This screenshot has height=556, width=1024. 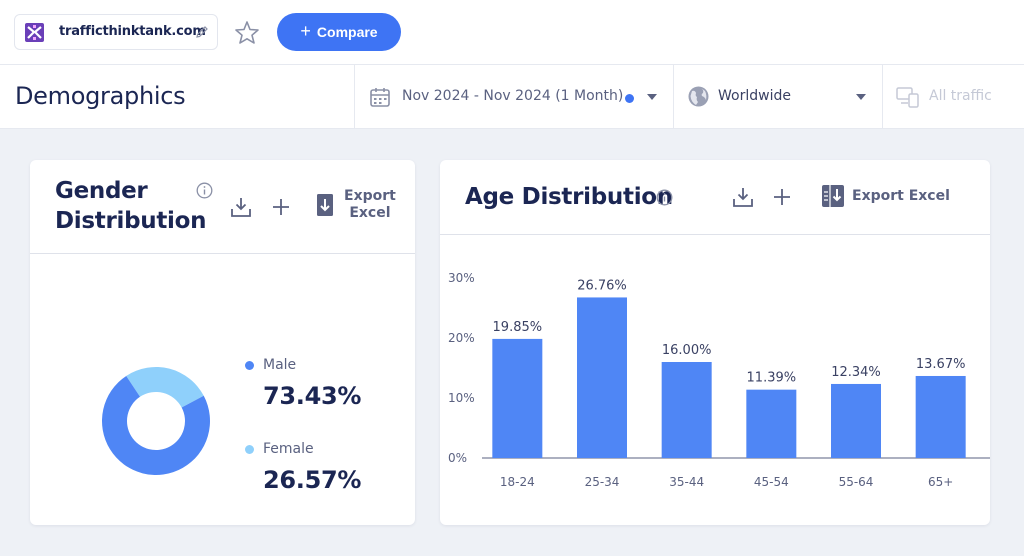 I want to click on export-label-line: Export, so click(x=370, y=196).